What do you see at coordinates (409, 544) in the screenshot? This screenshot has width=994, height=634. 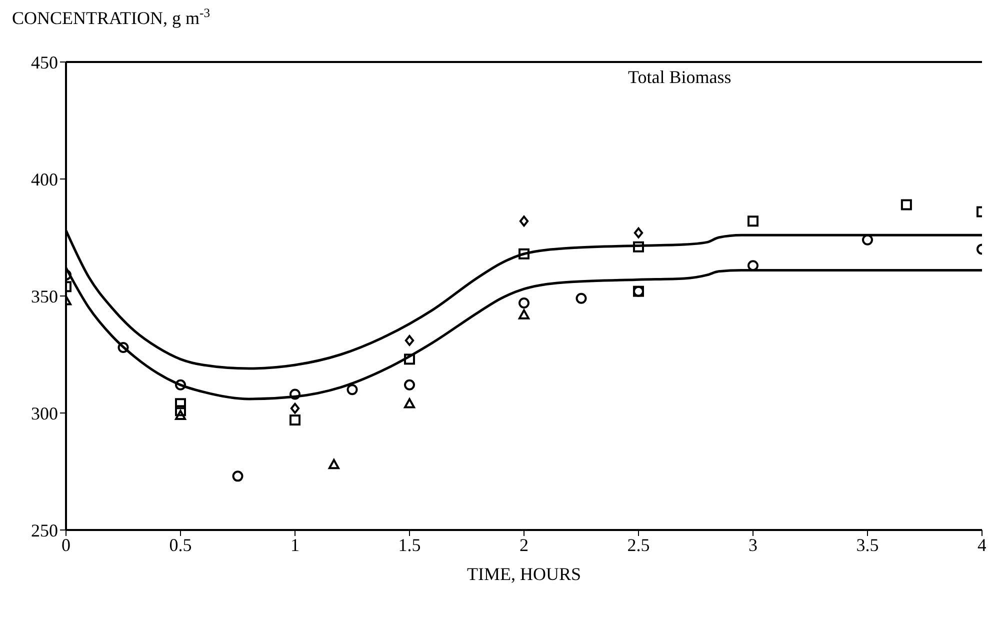 I see `x-tick-label: 1.5` at bounding box center [409, 544].